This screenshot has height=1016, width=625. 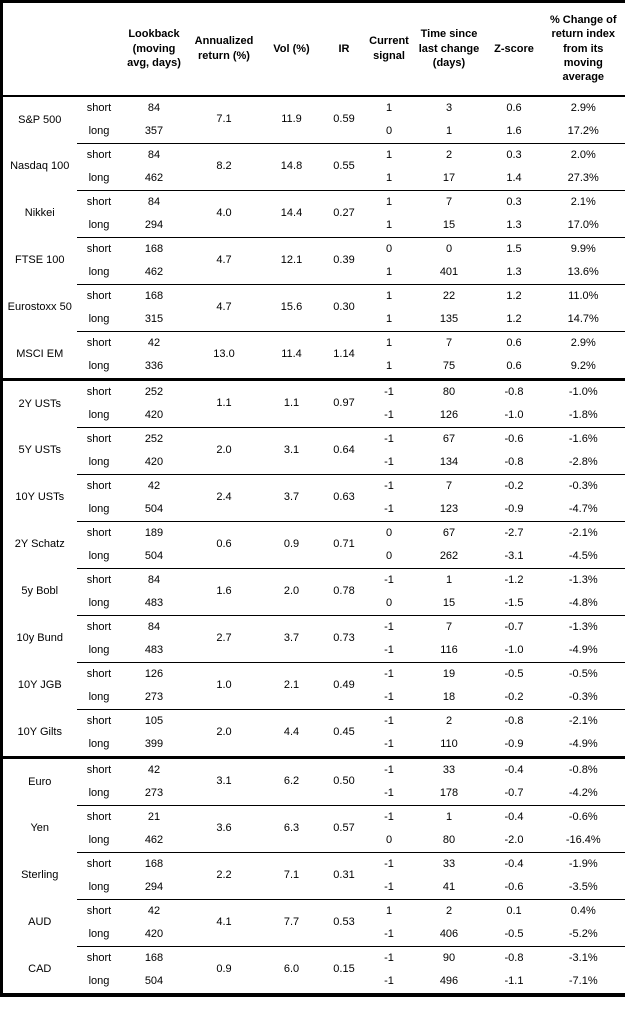 What do you see at coordinates (40, 969) in the screenshot?
I see `asset-cell: CAD` at bounding box center [40, 969].